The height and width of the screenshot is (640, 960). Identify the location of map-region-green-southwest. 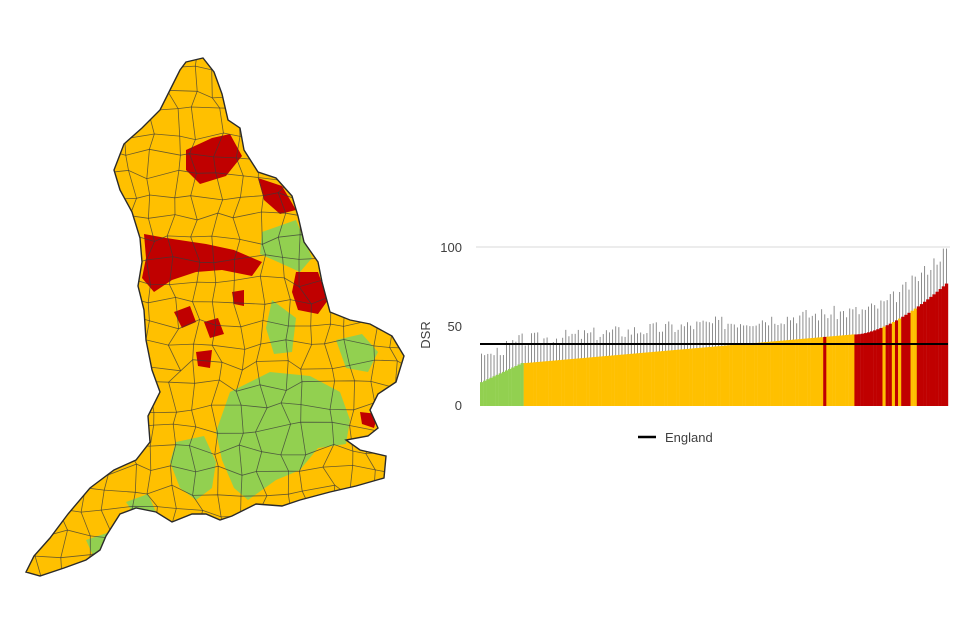
(193, 468).